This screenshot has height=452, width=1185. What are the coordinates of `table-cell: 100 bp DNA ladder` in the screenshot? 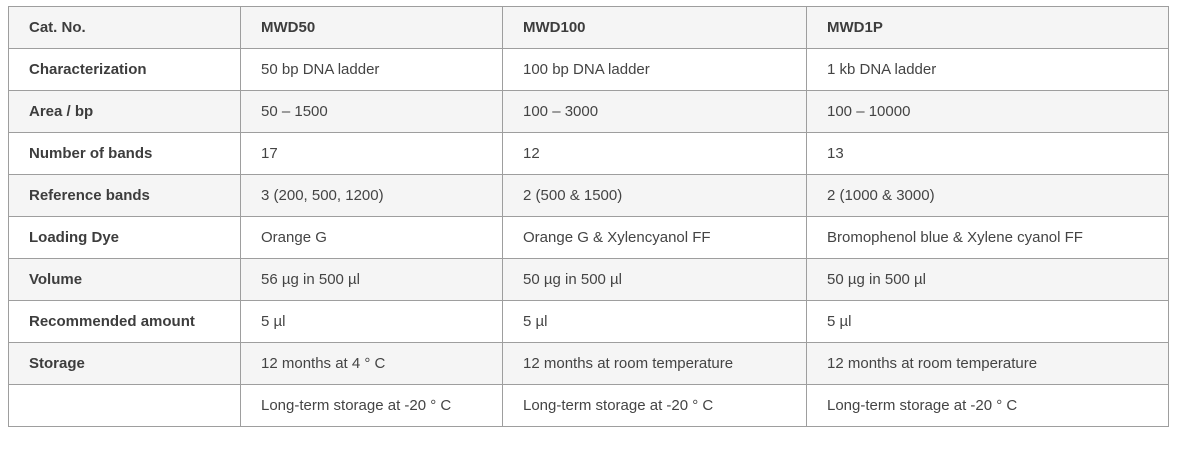 It's located at (654, 69).